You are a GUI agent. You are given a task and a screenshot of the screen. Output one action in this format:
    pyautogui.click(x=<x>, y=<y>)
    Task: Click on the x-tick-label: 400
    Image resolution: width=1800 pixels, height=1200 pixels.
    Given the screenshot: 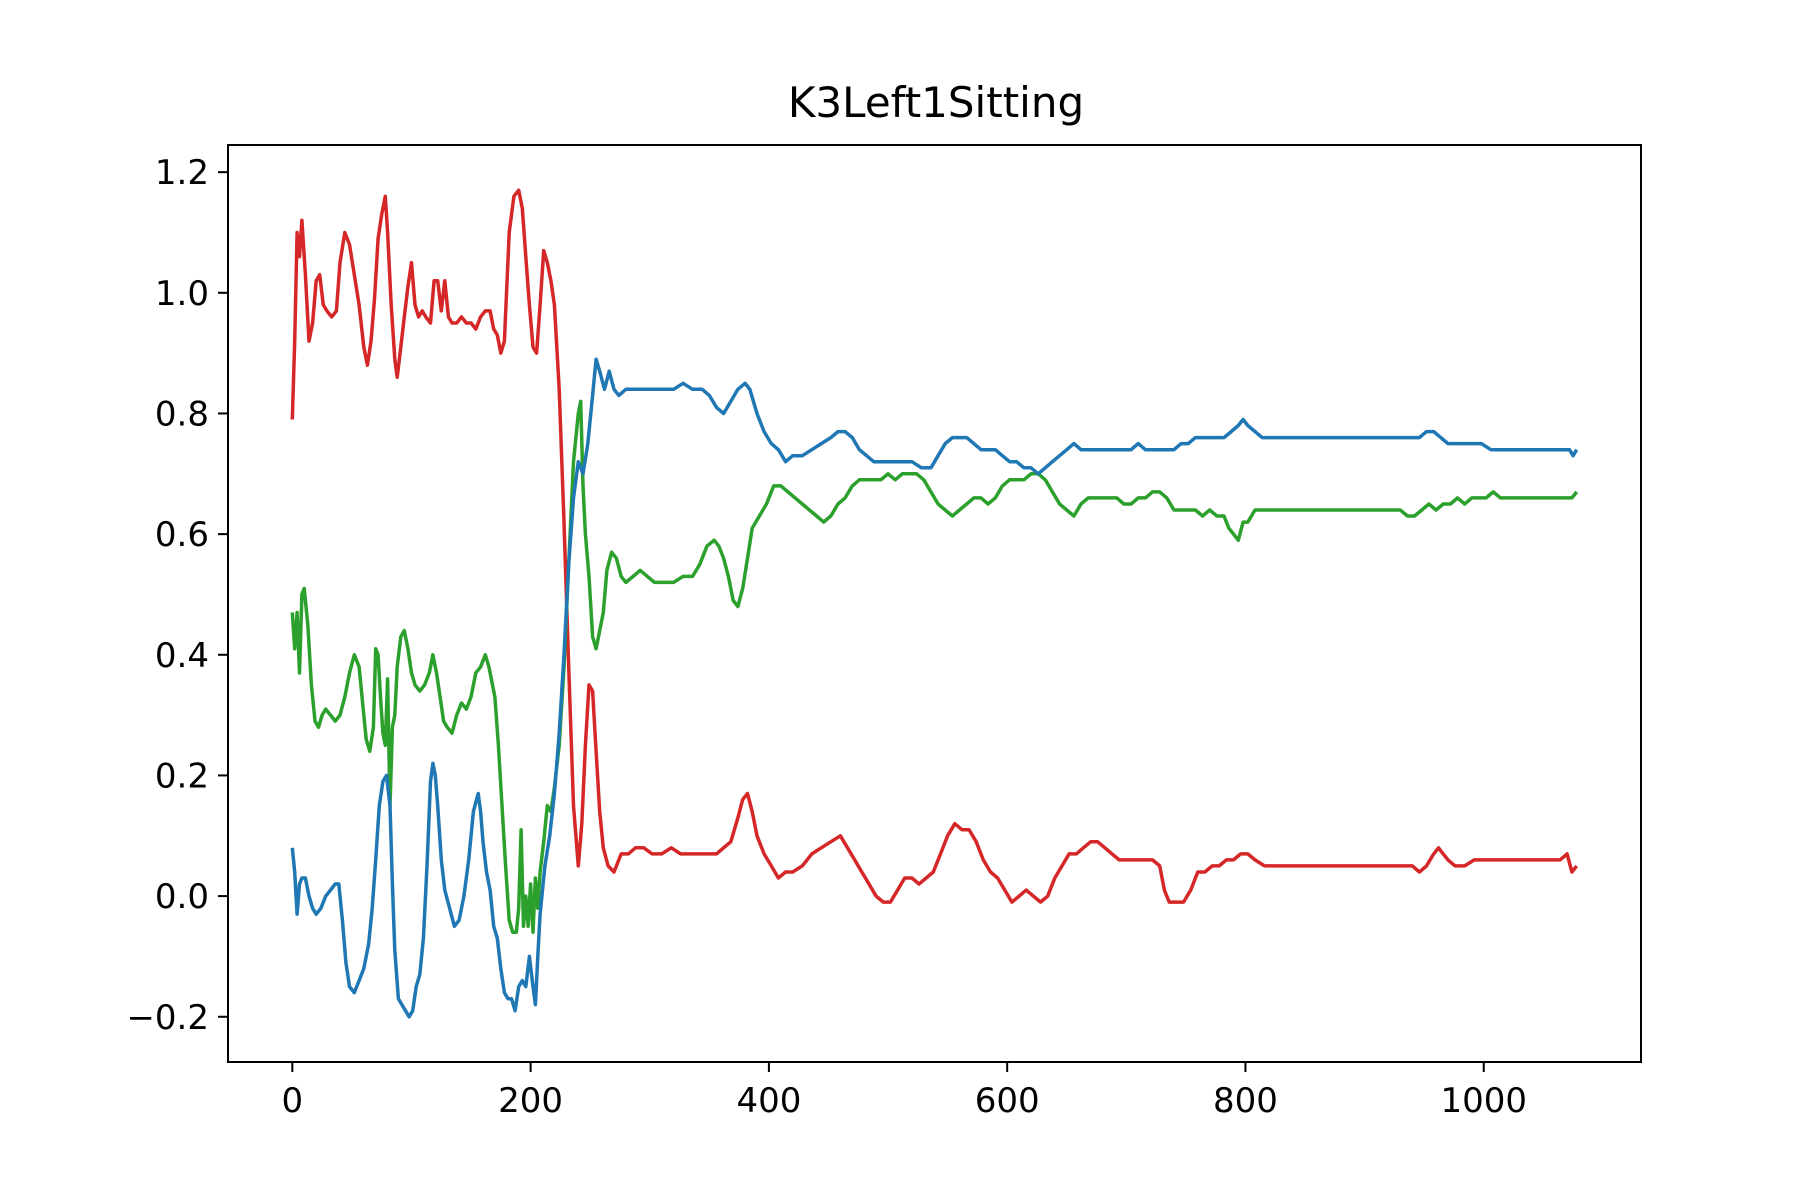 What is the action you would take?
    pyautogui.click(x=768, y=1101)
    